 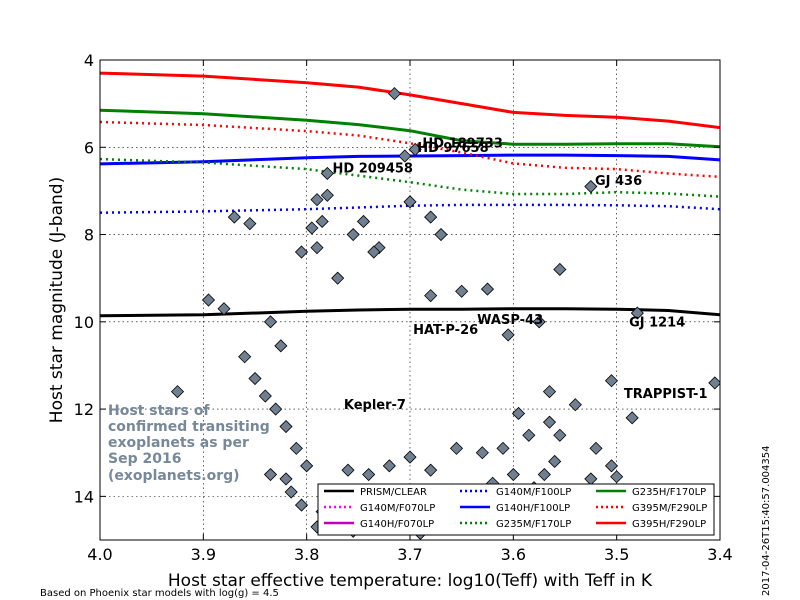 What do you see at coordinates (89, 60) in the screenshot?
I see `y-tick-label: 4` at bounding box center [89, 60].